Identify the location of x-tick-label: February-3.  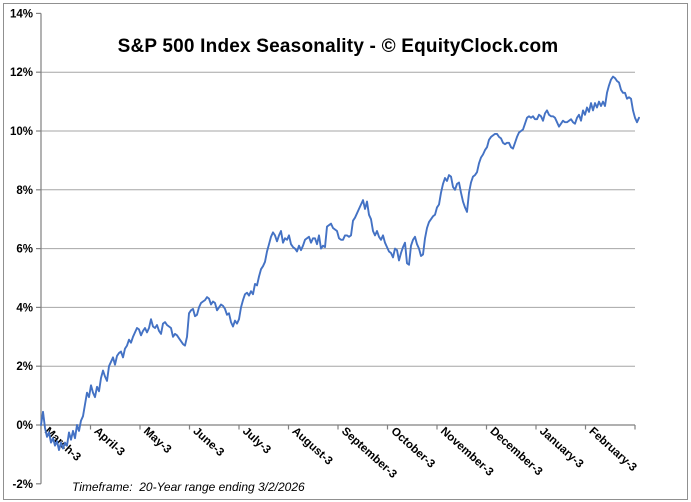
(612, 449).